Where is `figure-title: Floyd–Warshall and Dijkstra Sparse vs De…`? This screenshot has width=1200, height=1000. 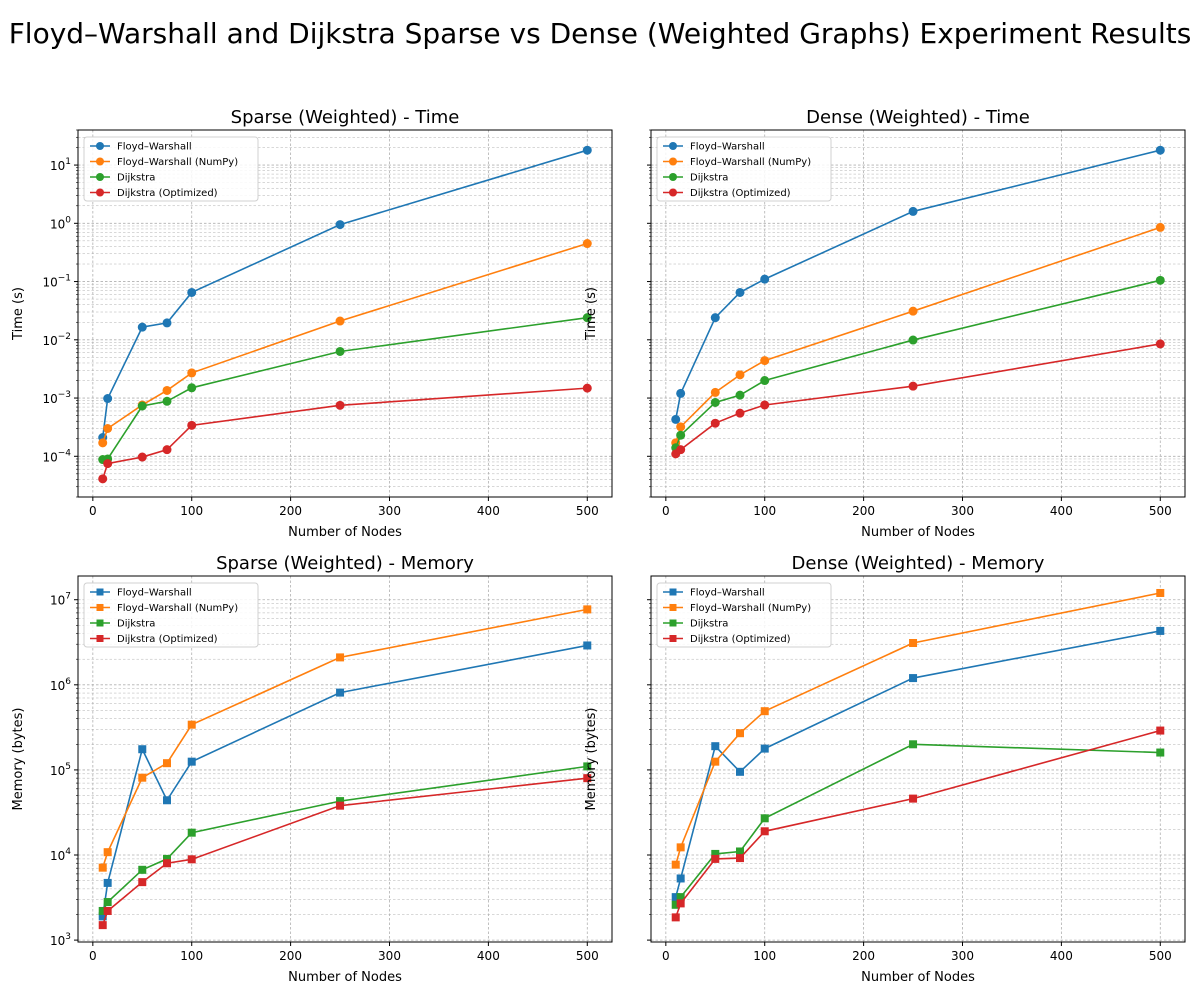 figure-title: Floyd–Warshall and Dijkstra Sparse vs De… is located at coordinates (600, 33).